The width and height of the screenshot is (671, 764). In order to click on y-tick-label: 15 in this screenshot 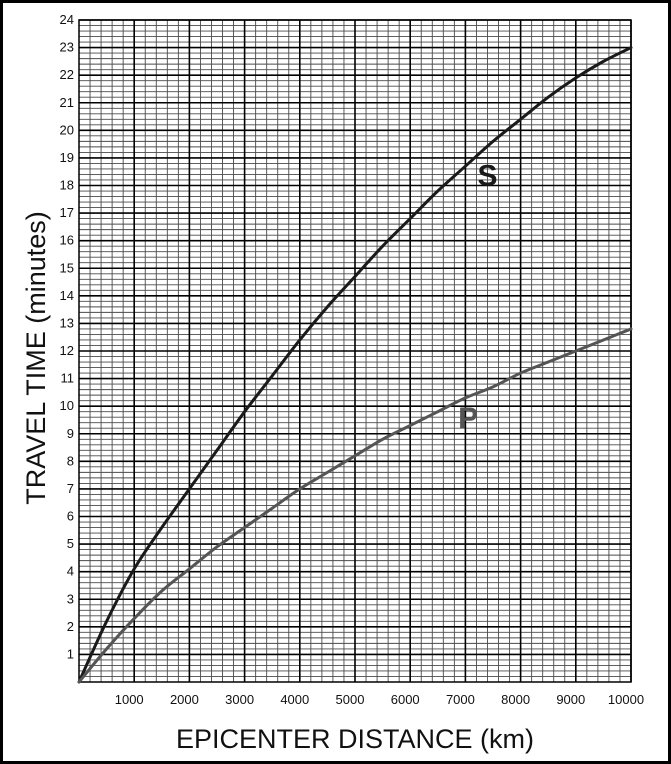, I will do `click(67, 267)`.